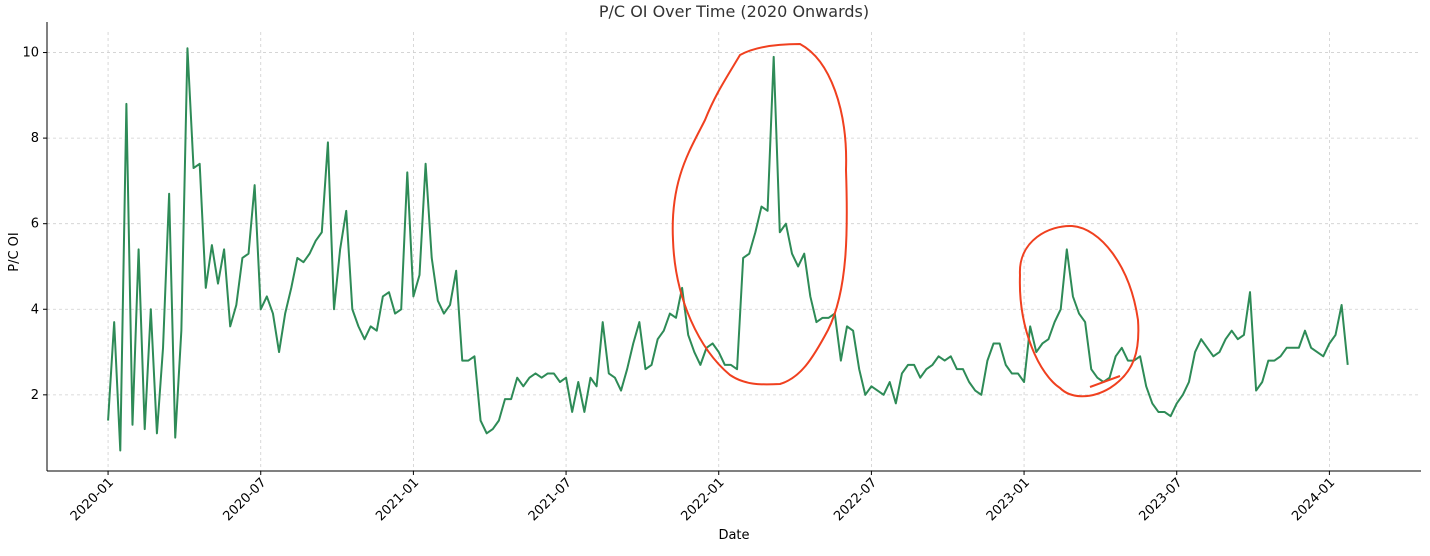  Describe the element at coordinates (1008, 499) in the screenshot. I see `x-tick-label: 2023-01` at that location.